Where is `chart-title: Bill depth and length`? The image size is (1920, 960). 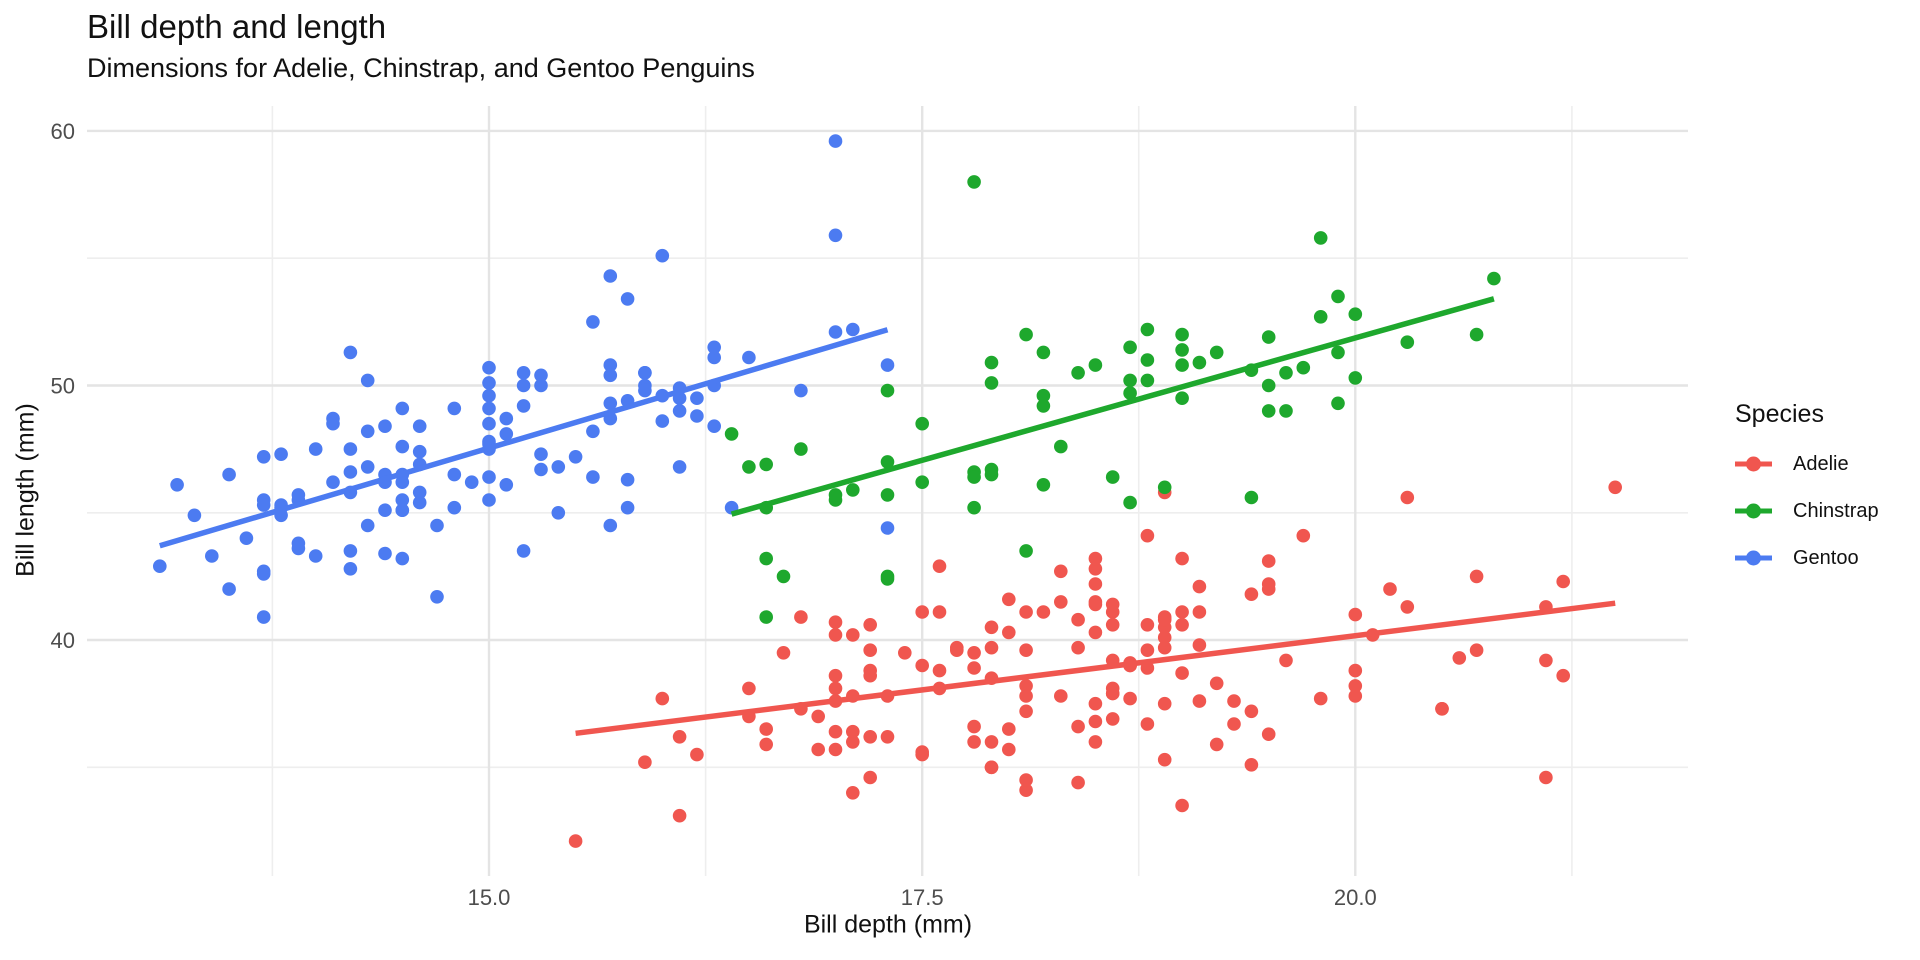 chart-title: Bill depth and length is located at coordinates (237, 26).